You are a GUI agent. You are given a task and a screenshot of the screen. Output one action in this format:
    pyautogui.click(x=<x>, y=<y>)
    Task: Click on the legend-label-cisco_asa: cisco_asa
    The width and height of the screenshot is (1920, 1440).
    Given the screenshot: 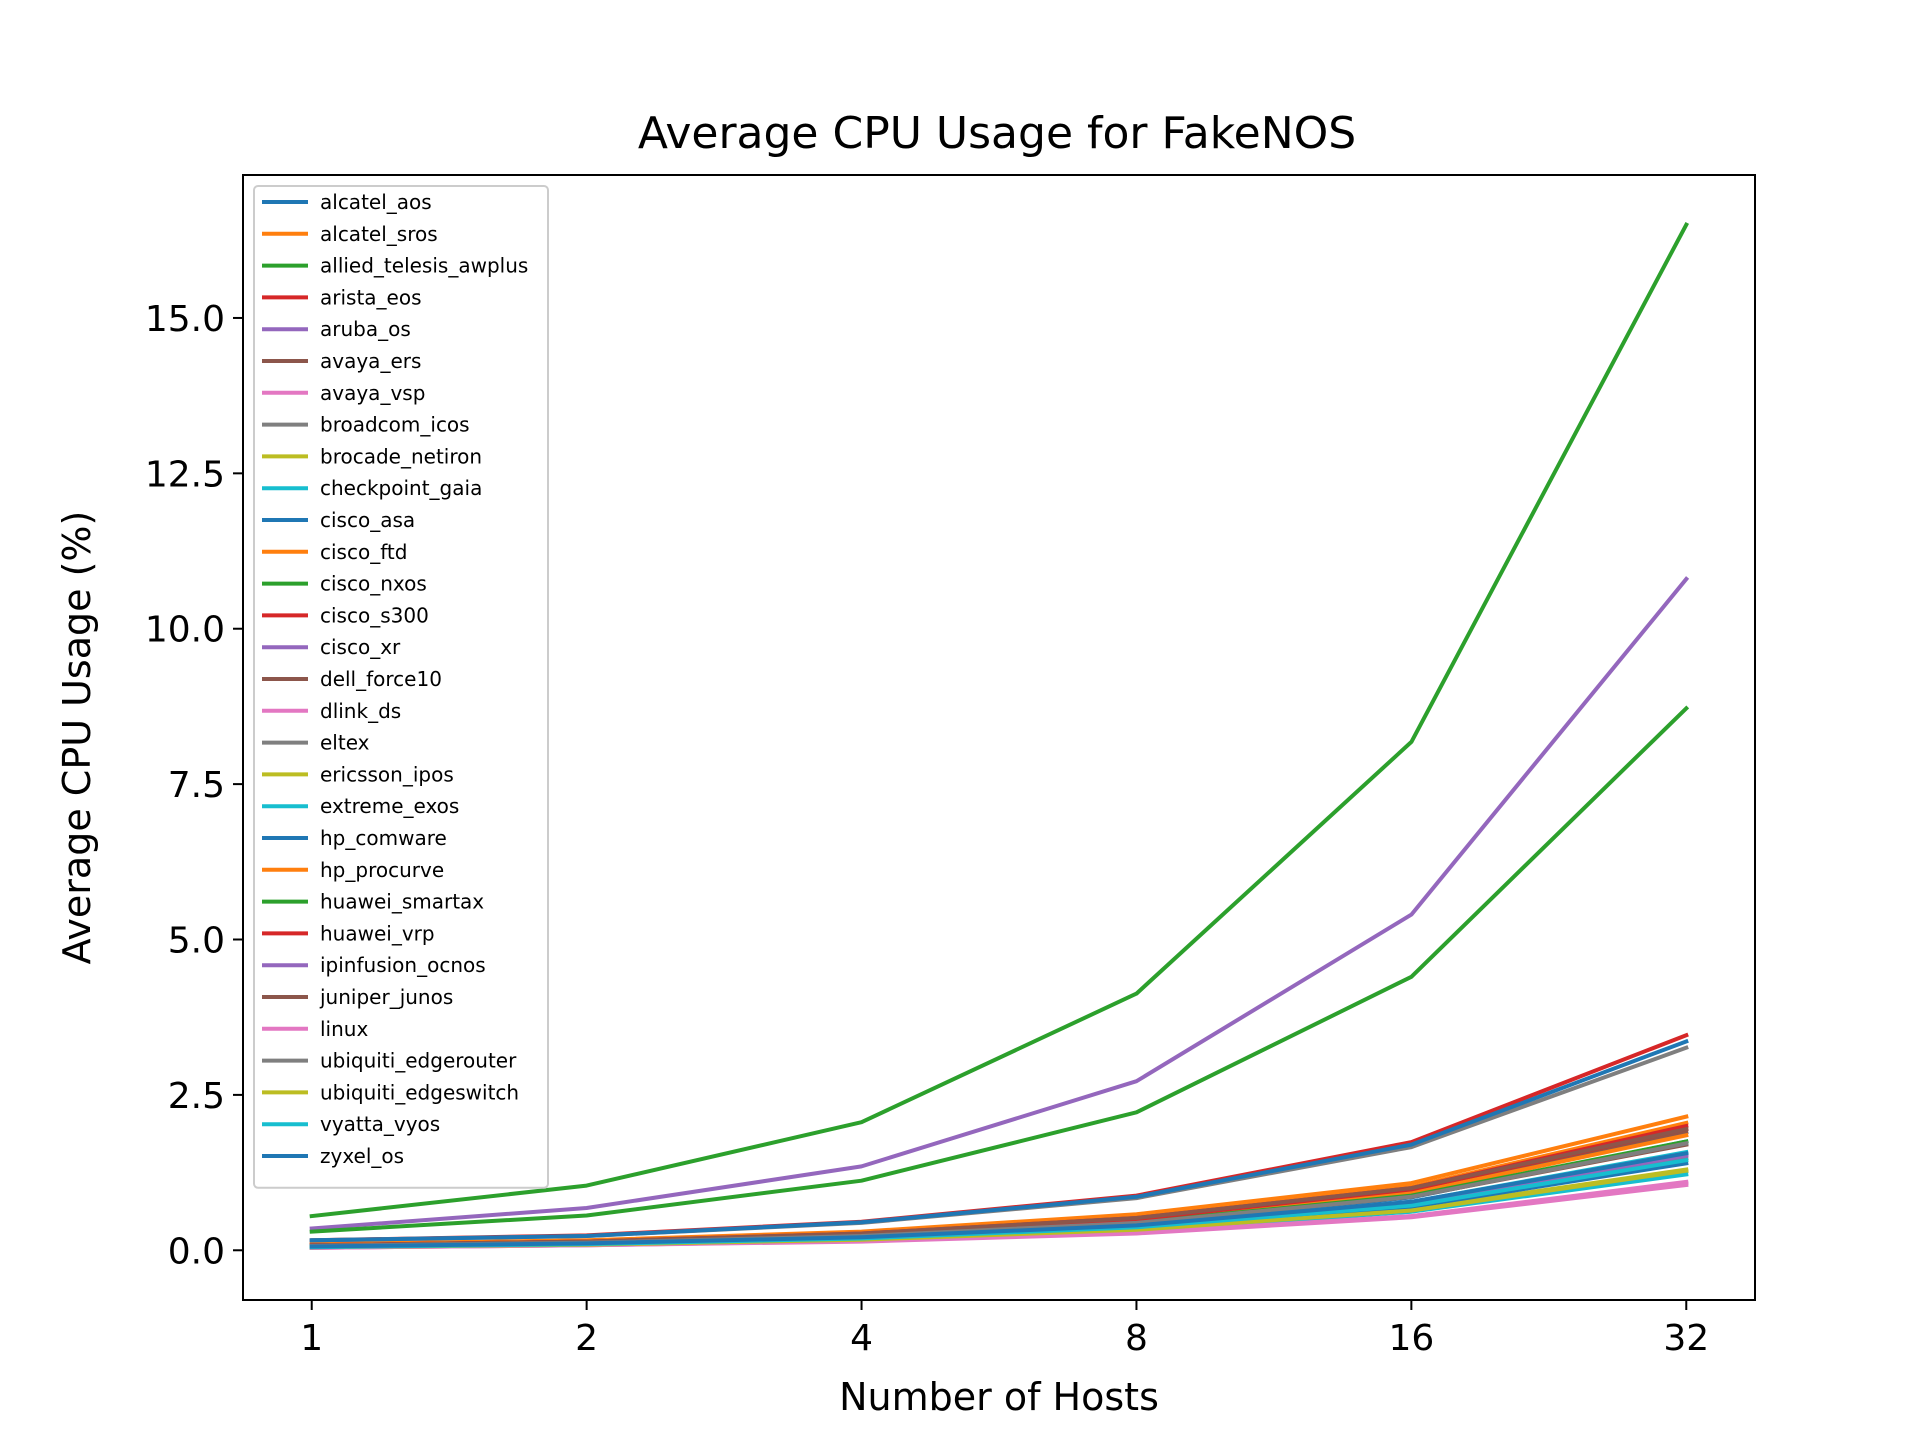 What is the action you would take?
    pyautogui.click(x=367, y=520)
    